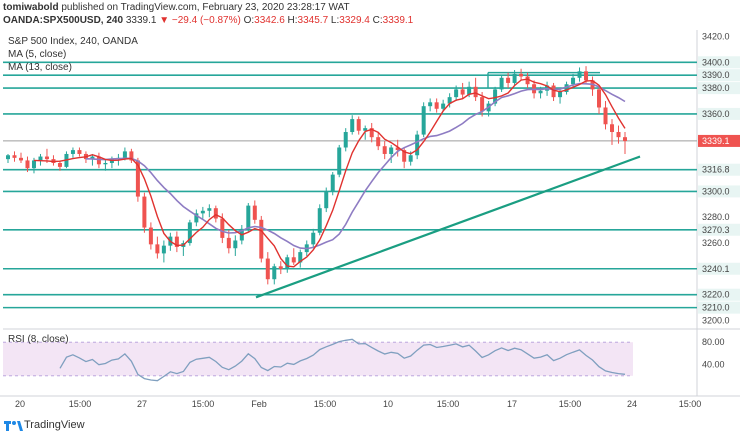 The height and width of the screenshot is (437, 740). I want to click on tradingview-logo-icon, so click(14, 425).